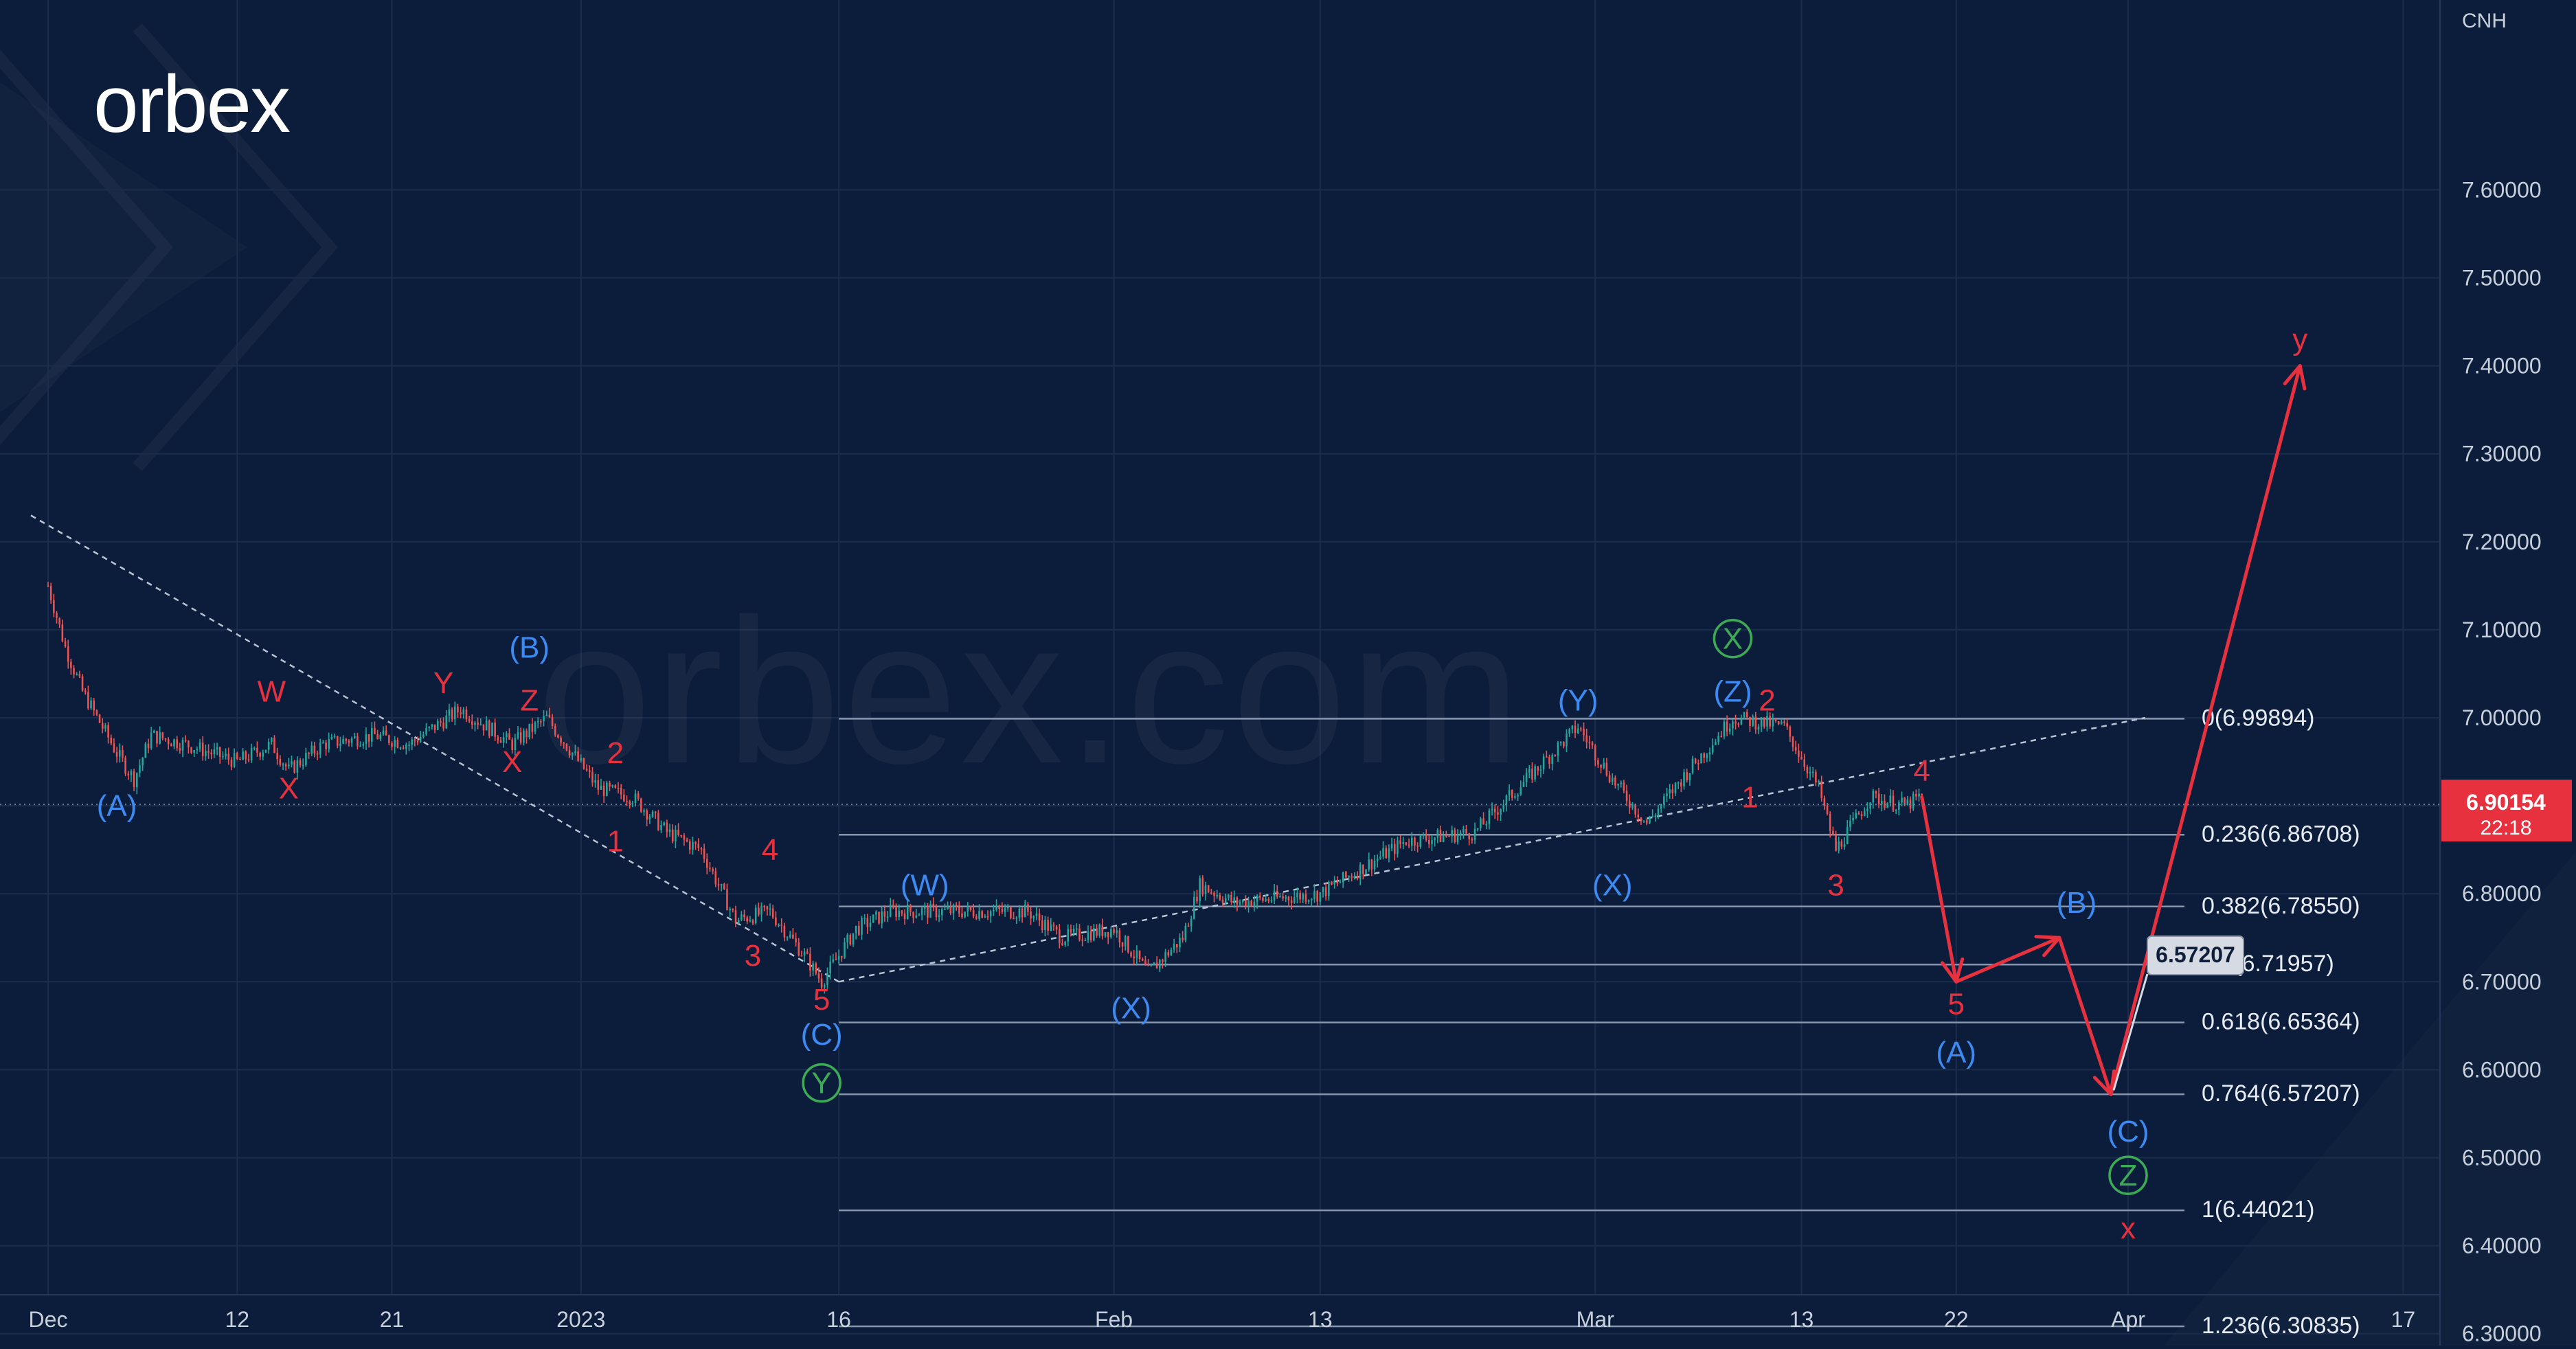  I want to click on wave-circle, so click(2128, 1175).